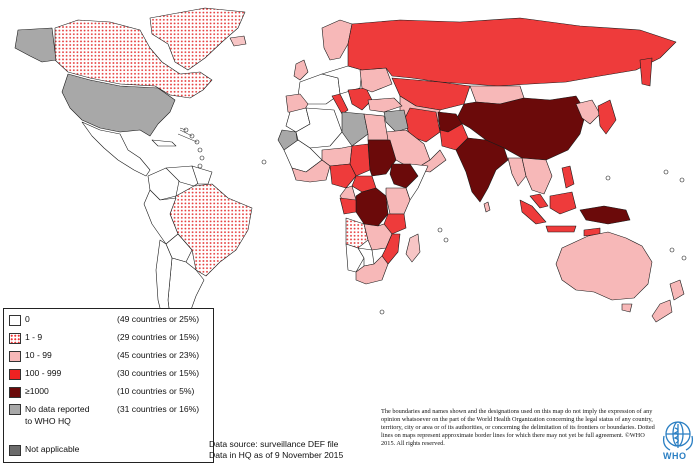 The image size is (700, 466). I want to click on legend-count: (29 countries or 15%), so click(158, 337).